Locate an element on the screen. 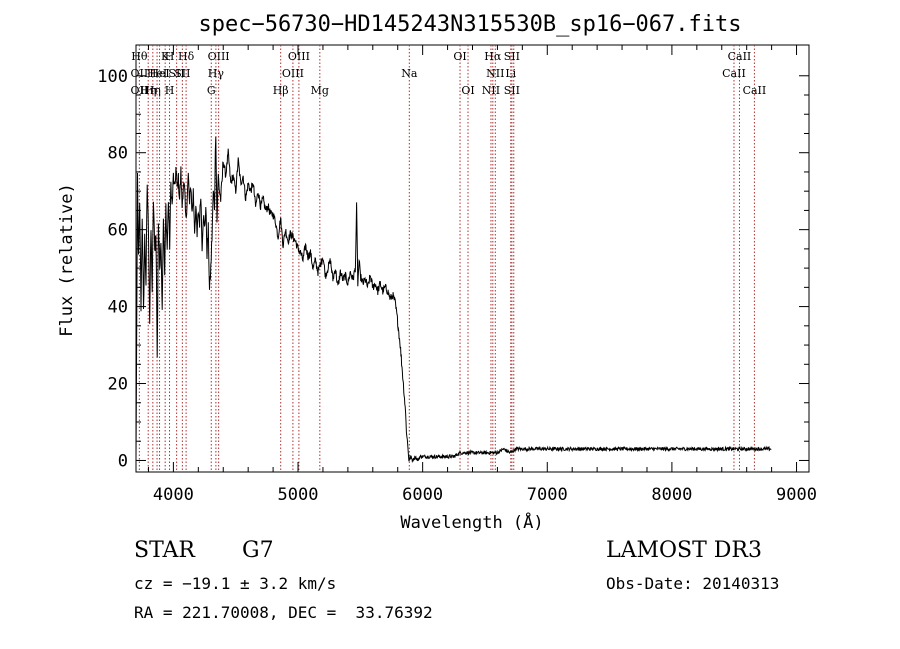 The width and height of the screenshot is (900, 649). x-tick-label: 5000 is located at coordinates (298, 495).